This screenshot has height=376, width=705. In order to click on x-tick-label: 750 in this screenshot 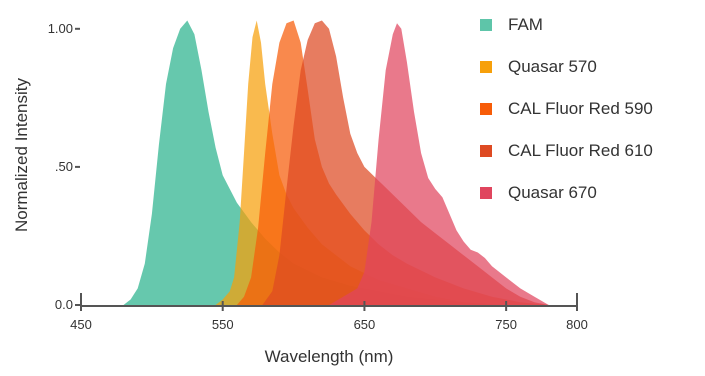, I will do `click(506, 324)`.